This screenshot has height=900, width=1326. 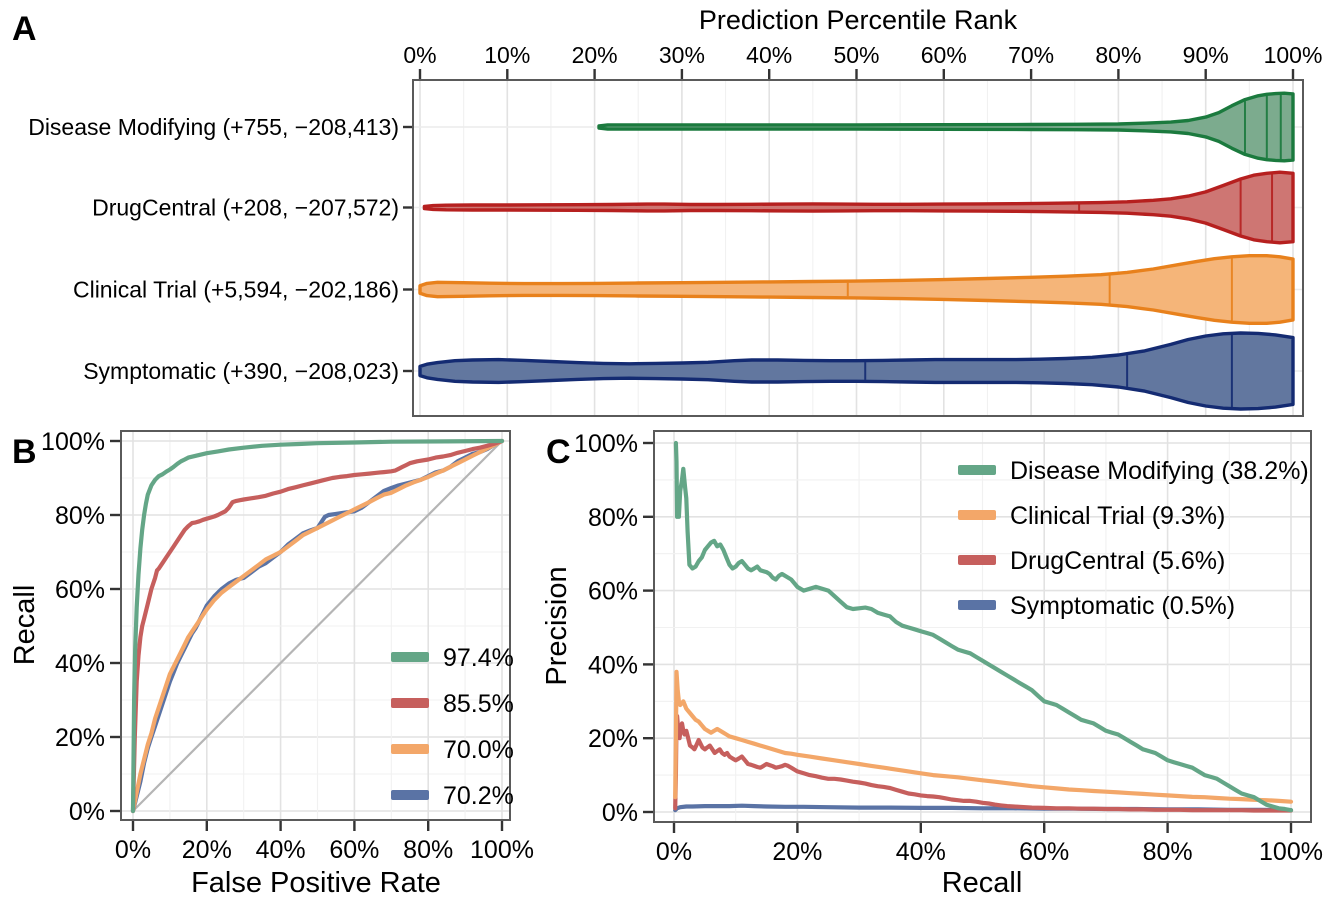 What do you see at coordinates (682, 55) in the screenshot?
I see `x-tick-label: 30%` at bounding box center [682, 55].